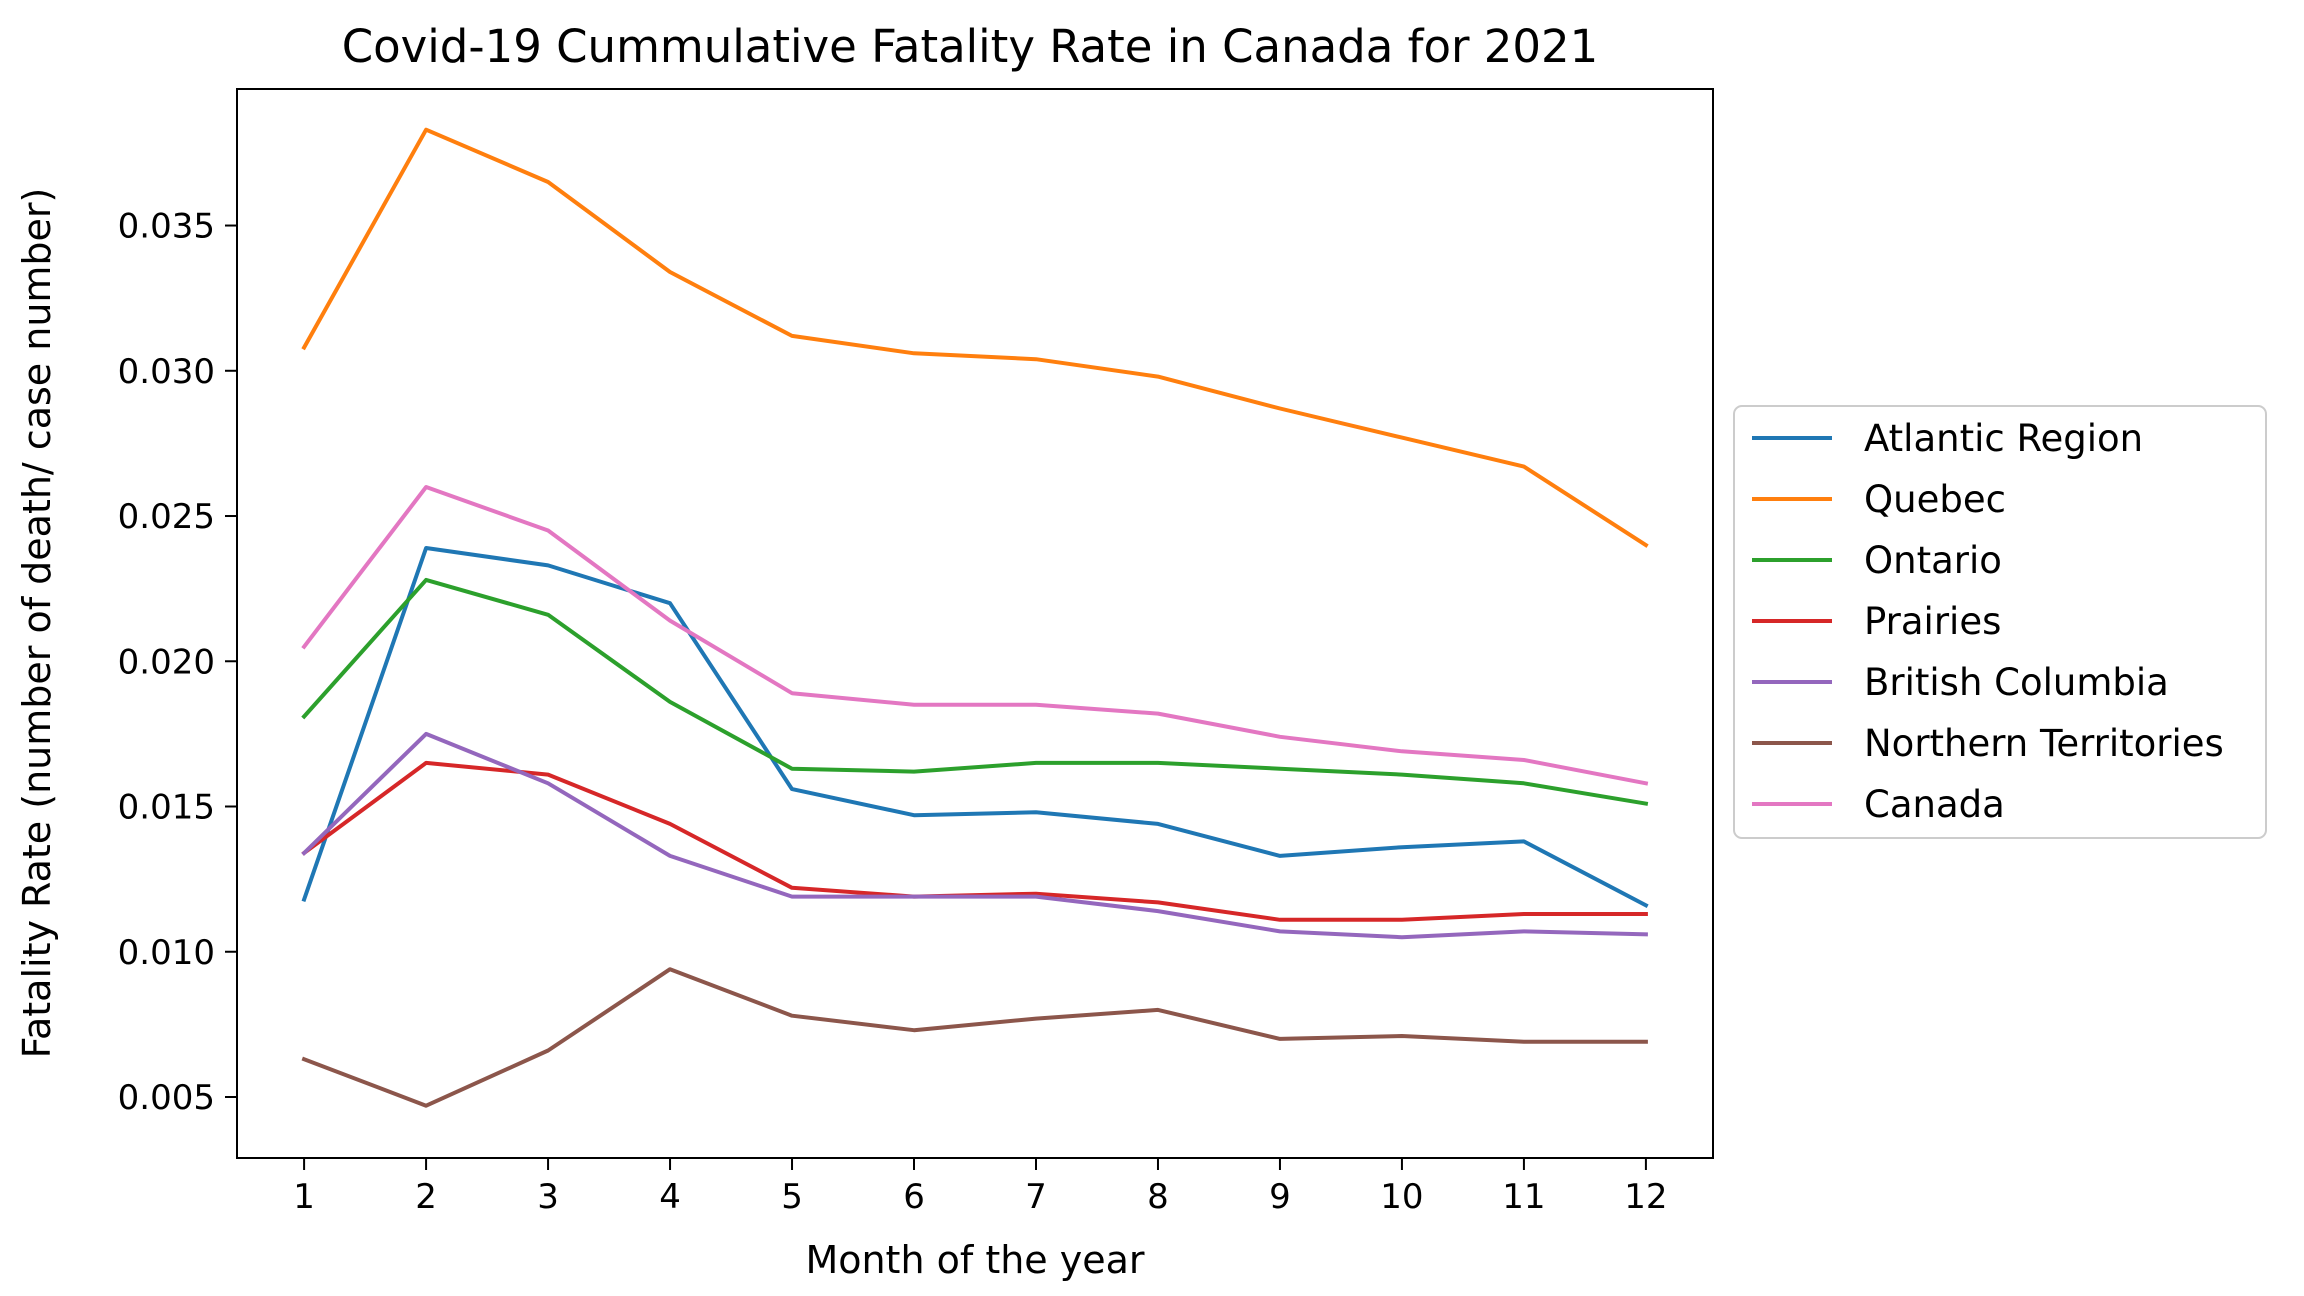 The image size is (2304, 1296). What do you see at coordinates (166, 372) in the screenshot?
I see `y-tick-label: 0.030` at bounding box center [166, 372].